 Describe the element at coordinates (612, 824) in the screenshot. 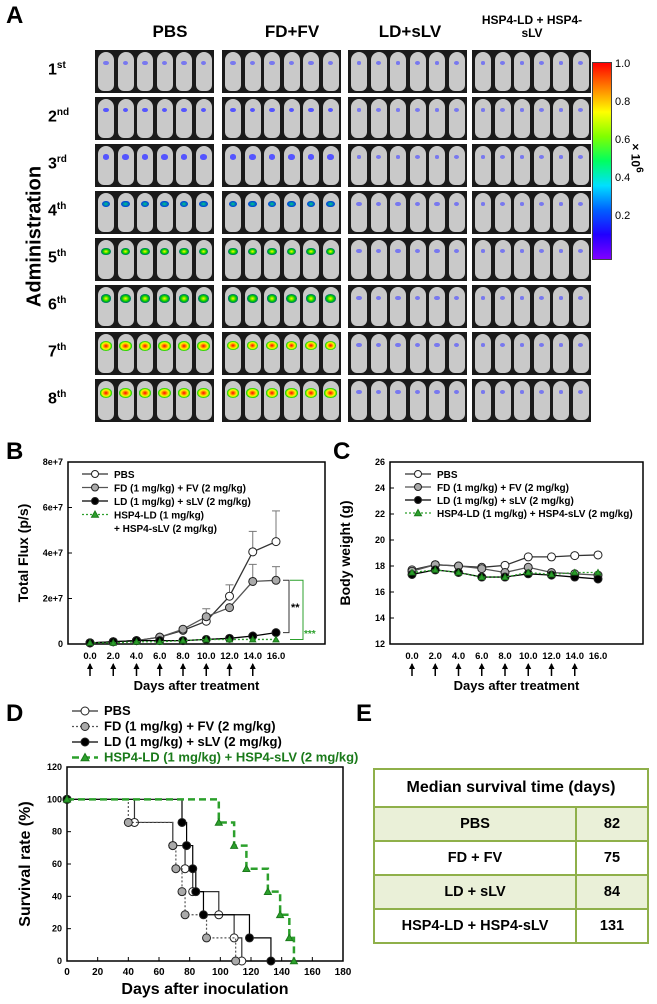

I see `table-value: 82` at that location.